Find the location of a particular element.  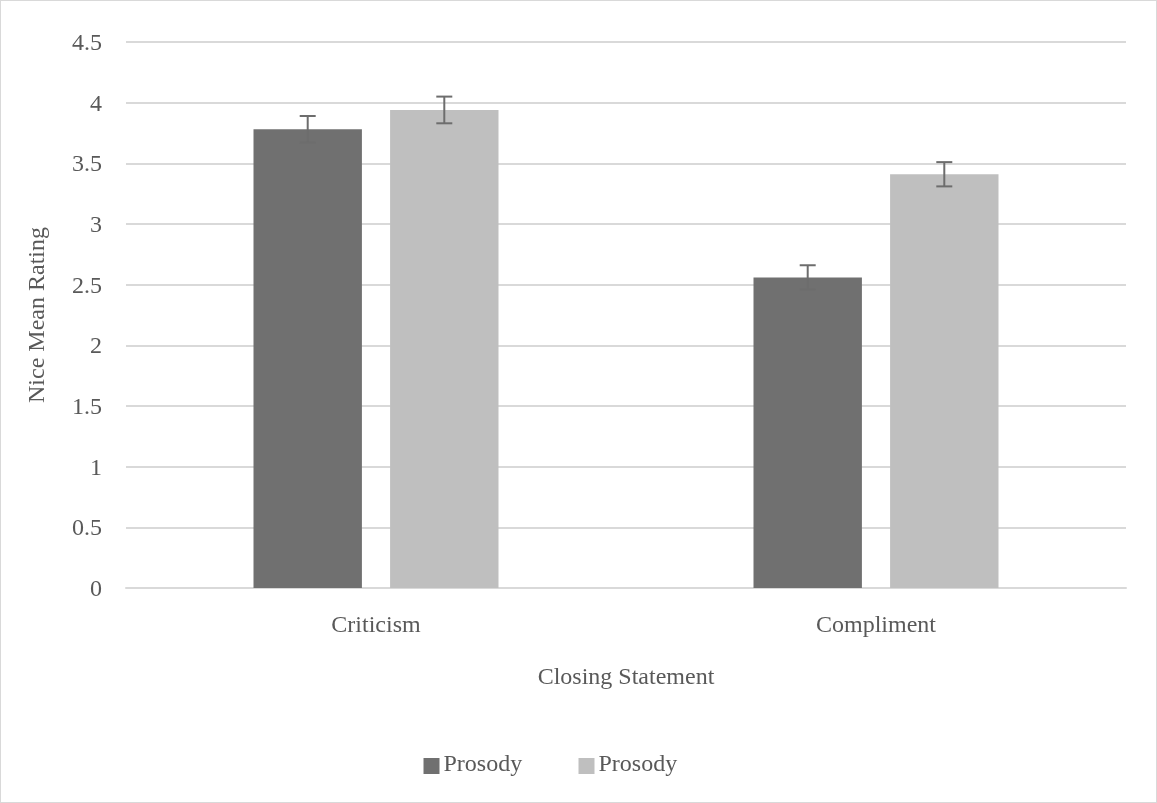

y-tick-label: 3.5 is located at coordinates (87, 163).